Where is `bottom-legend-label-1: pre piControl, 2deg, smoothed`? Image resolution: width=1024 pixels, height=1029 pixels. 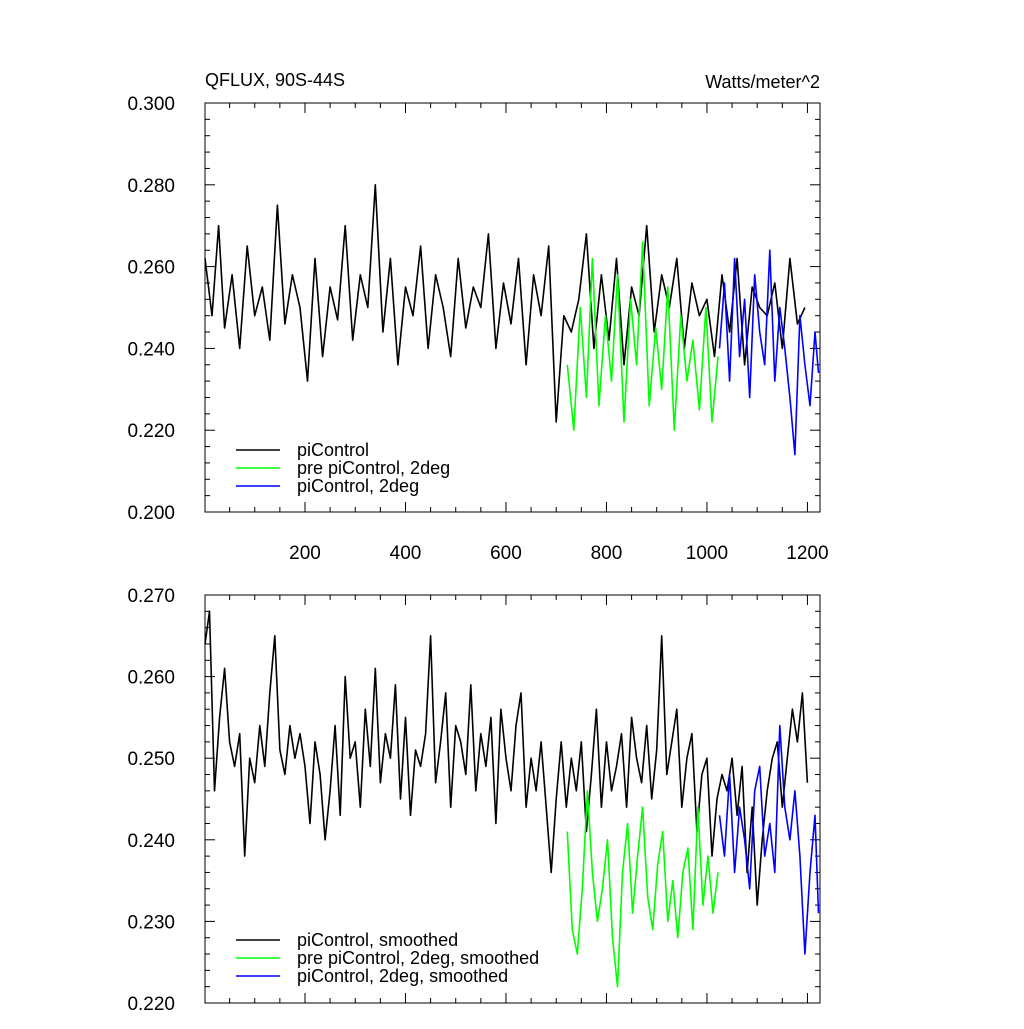
bottom-legend-label-1: pre piControl, 2deg, smoothed is located at coordinates (418, 958).